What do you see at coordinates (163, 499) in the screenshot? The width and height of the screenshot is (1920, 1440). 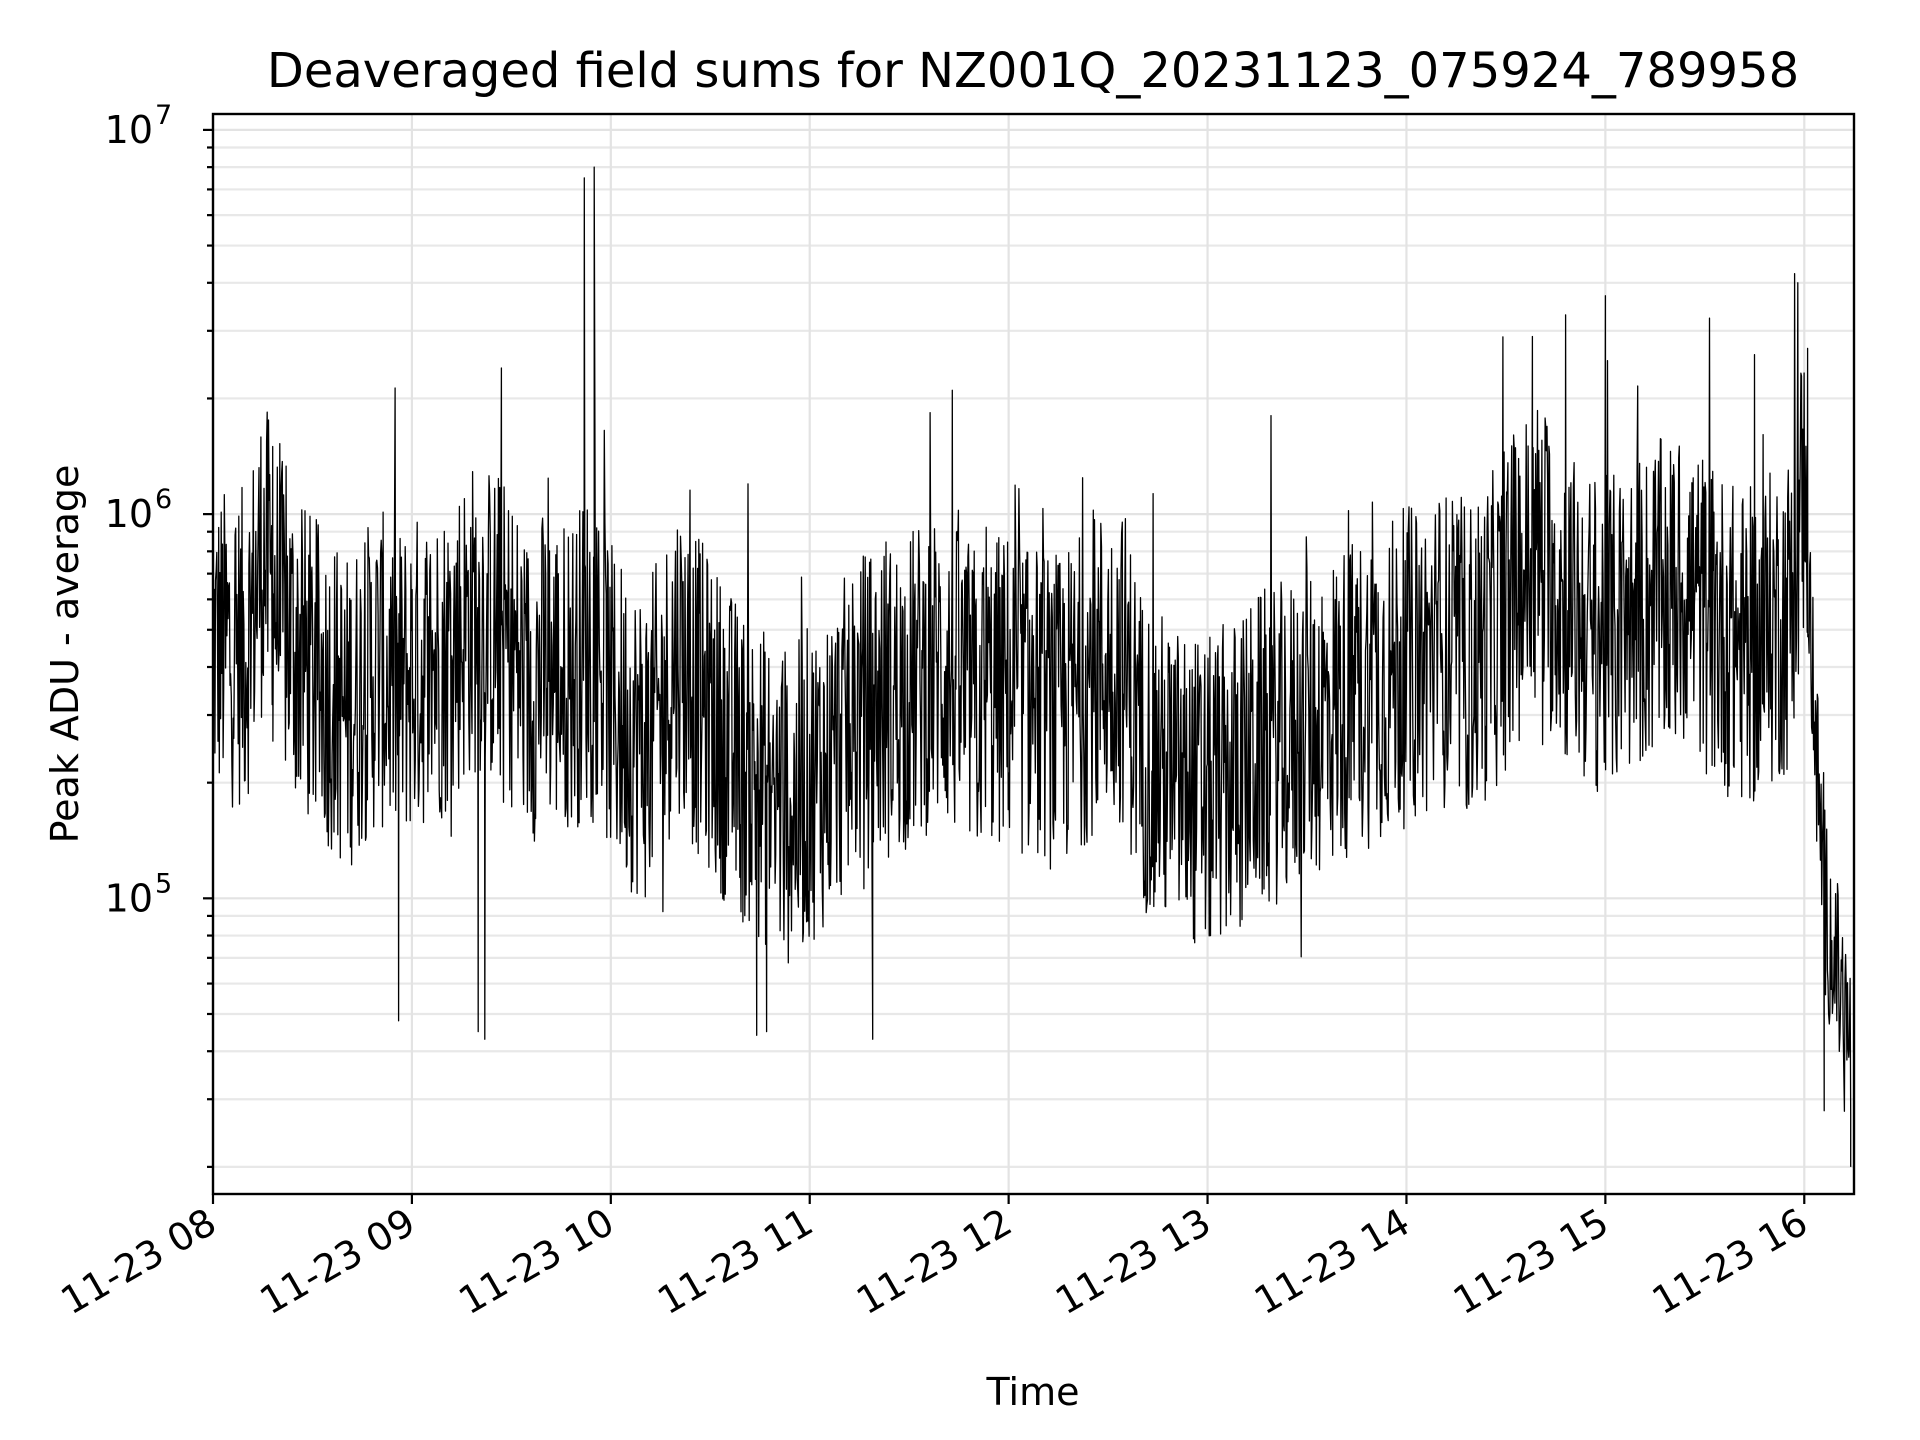 I see `y-tick-exponent: 6` at bounding box center [163, 499].